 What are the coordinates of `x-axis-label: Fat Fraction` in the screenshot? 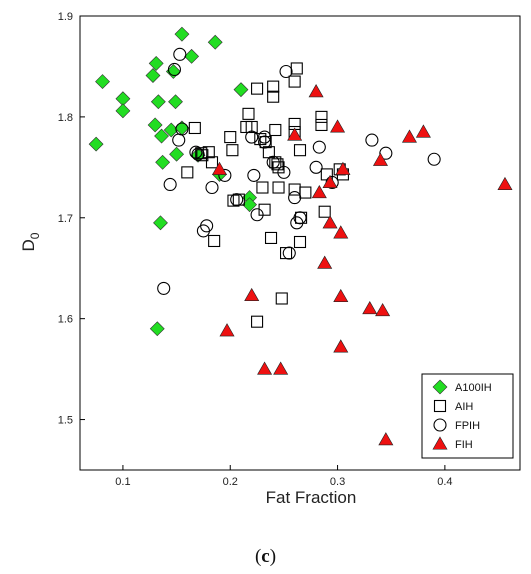 It's located at (311, 497).